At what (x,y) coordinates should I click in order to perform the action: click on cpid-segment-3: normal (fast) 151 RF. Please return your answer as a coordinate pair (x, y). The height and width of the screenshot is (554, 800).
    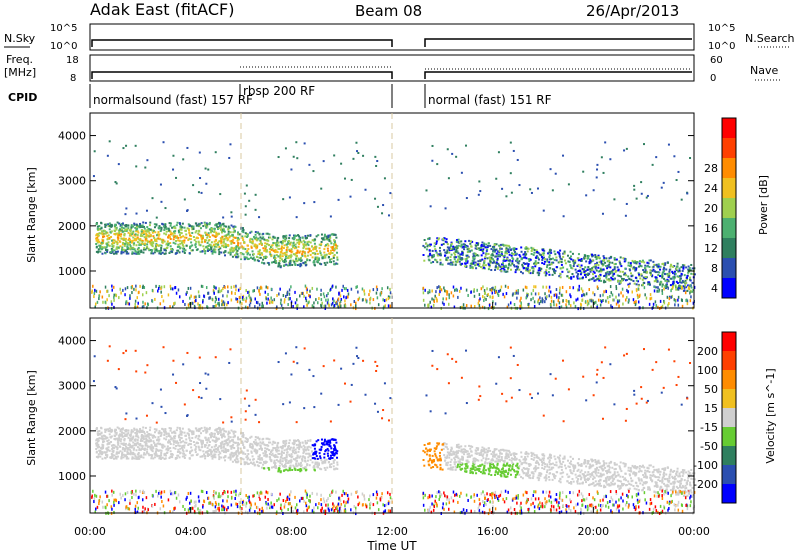
    Looking at the image, I should click on (490, 100).